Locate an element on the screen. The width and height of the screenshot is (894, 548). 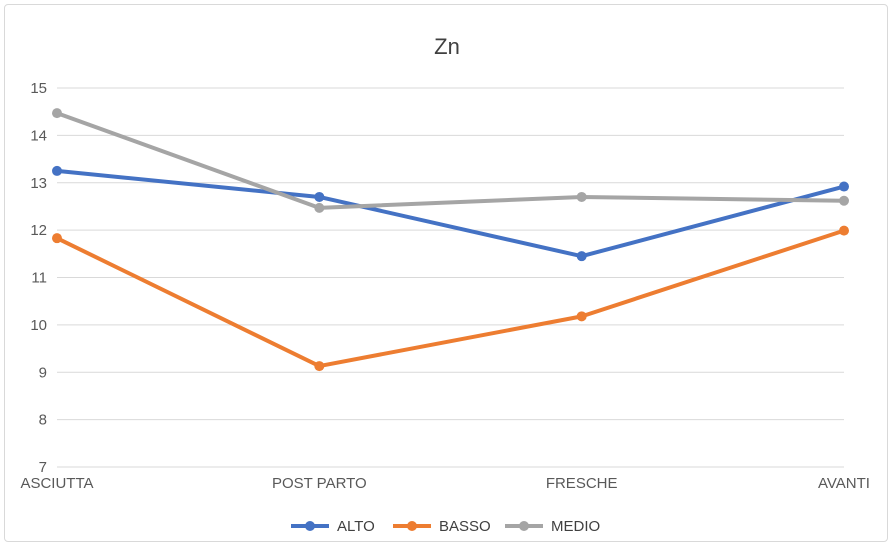
x-tick-label: ASCIUTTA is located at coordinates (56, 483).